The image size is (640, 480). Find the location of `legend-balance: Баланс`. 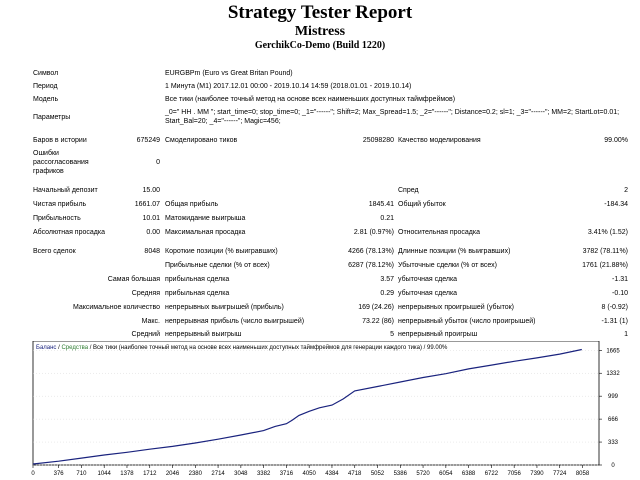

legend-balance: Баланс is located at coordinates (46, 348).